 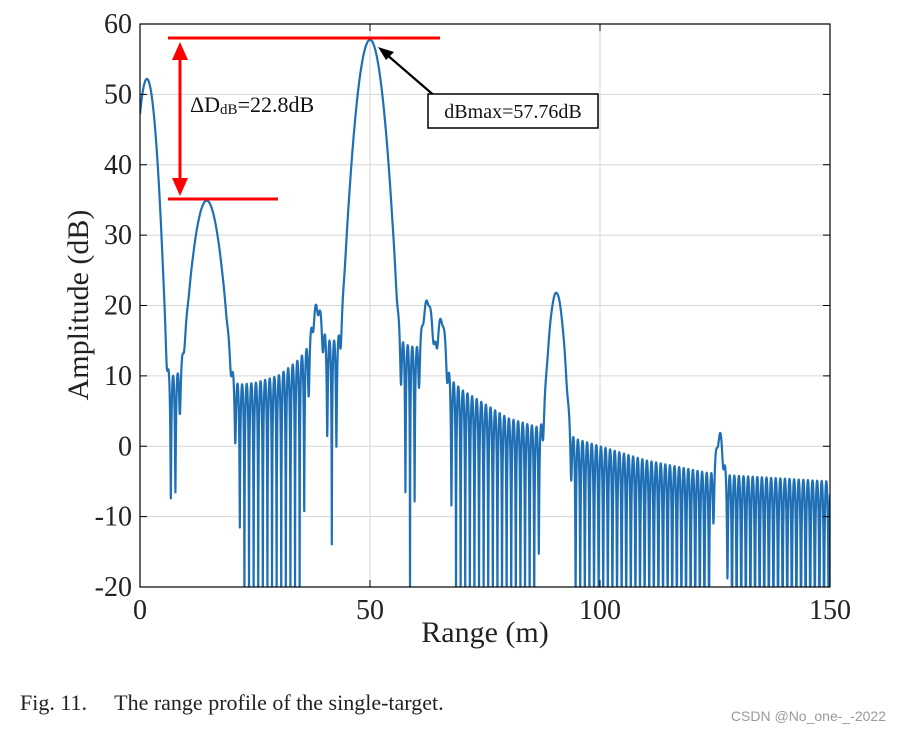 What do you see at coordinates (276, 104) in the screenshot?
I see `delta-value: =22.8dB` at bounding box center [276, 104].